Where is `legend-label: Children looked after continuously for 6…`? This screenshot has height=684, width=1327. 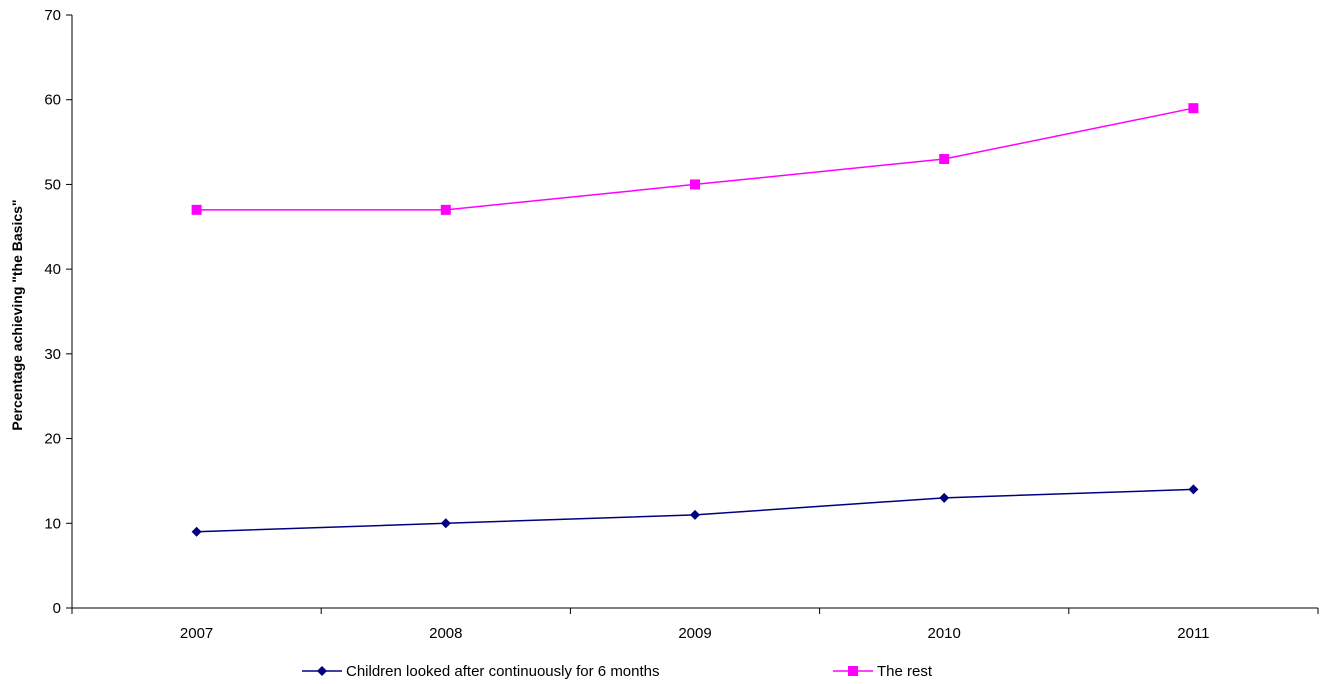 legend-label: Children looked after continuously for 6… is located at coordinates (503, 671).